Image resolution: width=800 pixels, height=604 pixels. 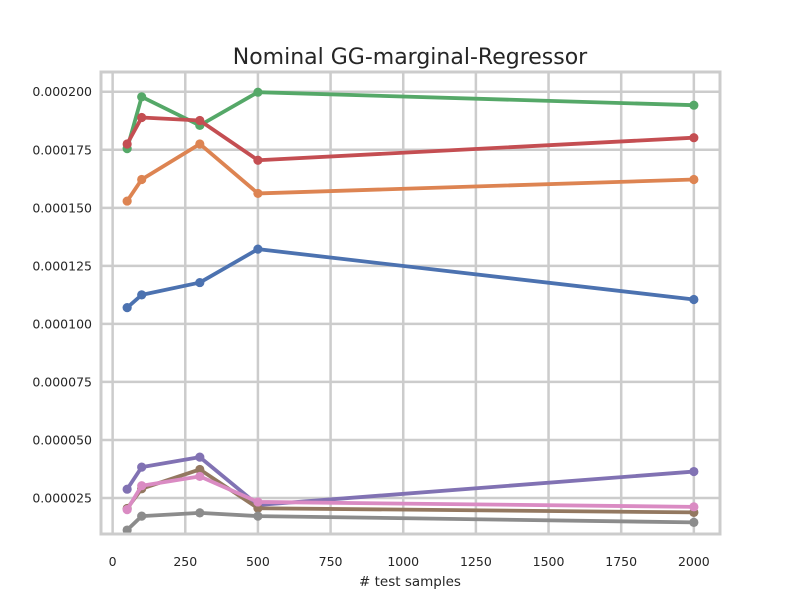 I want to click on y-tick-label: 0.000025, so click(x=62, y=498).